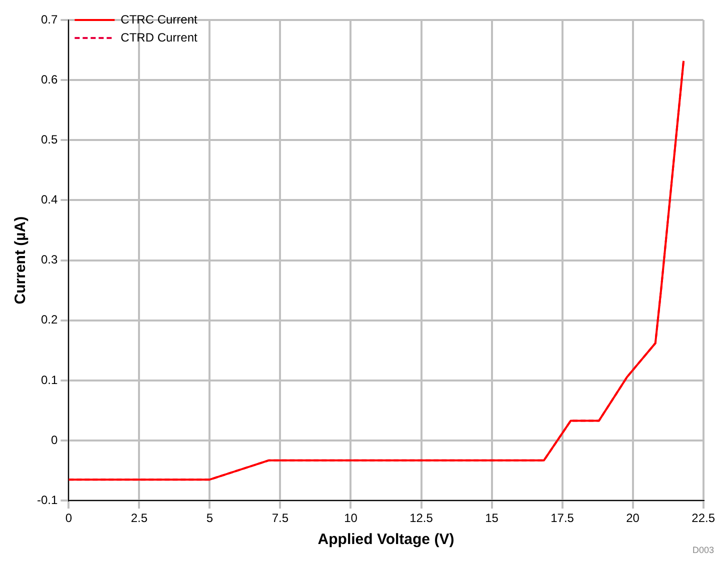 The image size is (726, 565). What do you see at coordinates (49, 19) in the screenshot?
I see `y-tick-label: 0.7` at bounding box center [49, 19].